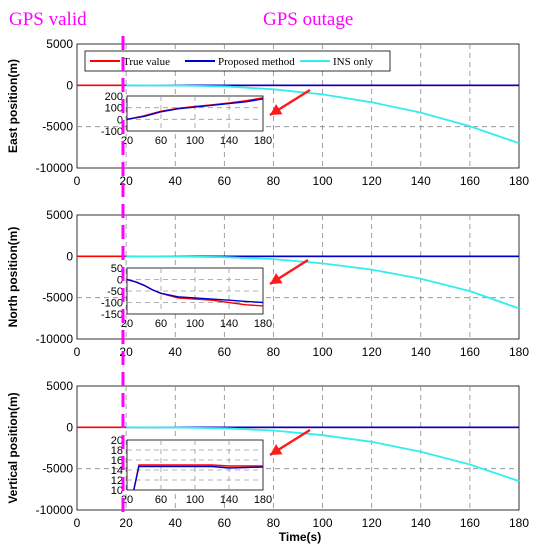 The height and width of the screenshot is (550, 543). I want to click on inset-y-tick-label: 16, so click(117, 461).